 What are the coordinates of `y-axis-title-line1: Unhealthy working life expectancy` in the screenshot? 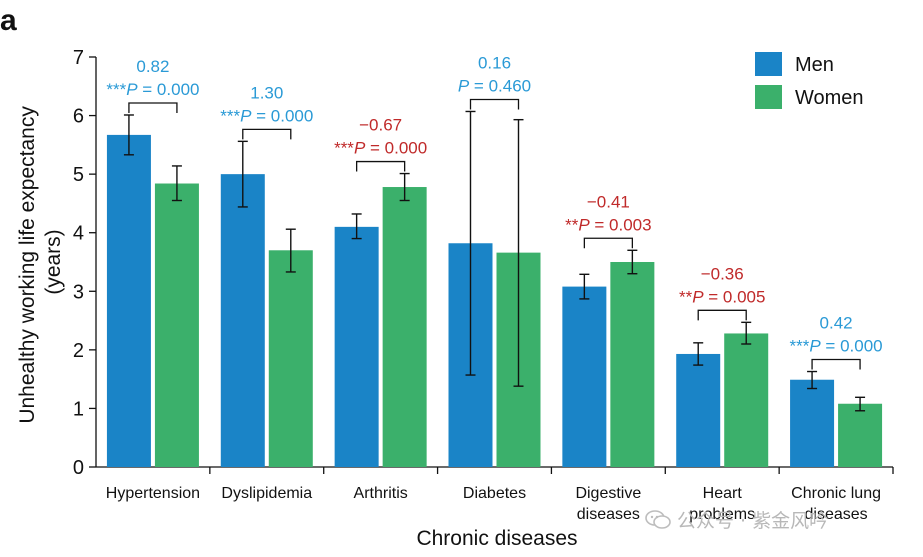 It's located at (27, 265).